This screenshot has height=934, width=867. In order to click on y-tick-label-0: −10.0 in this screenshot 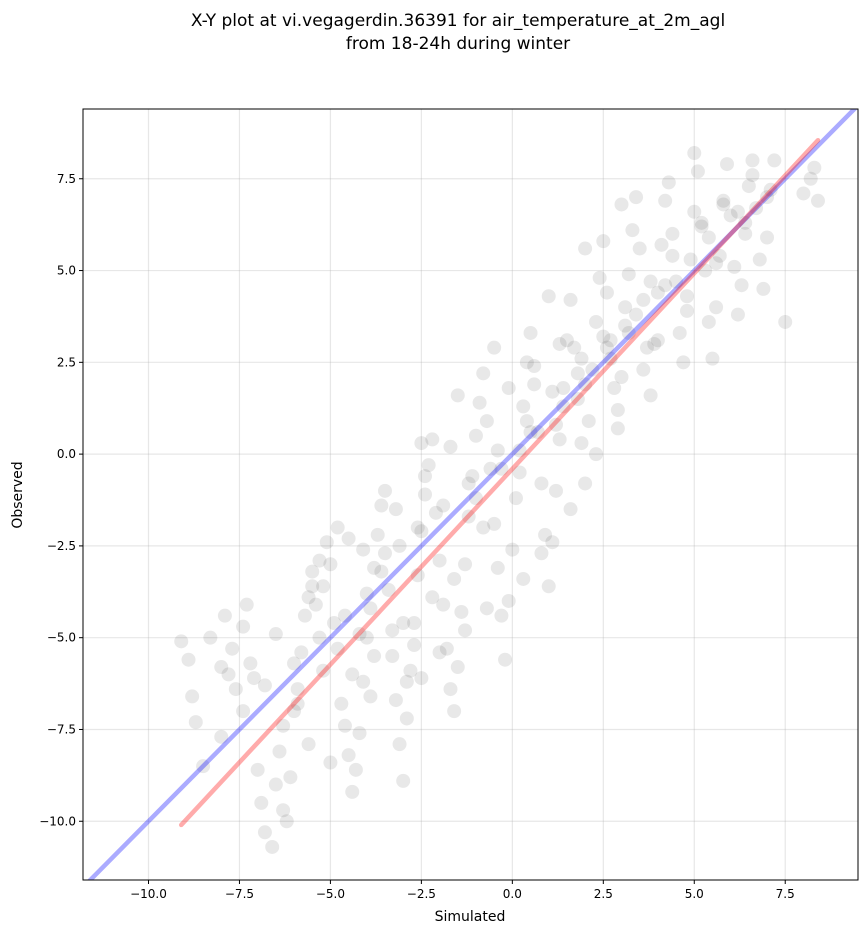, I will do `click(57, 821)`.